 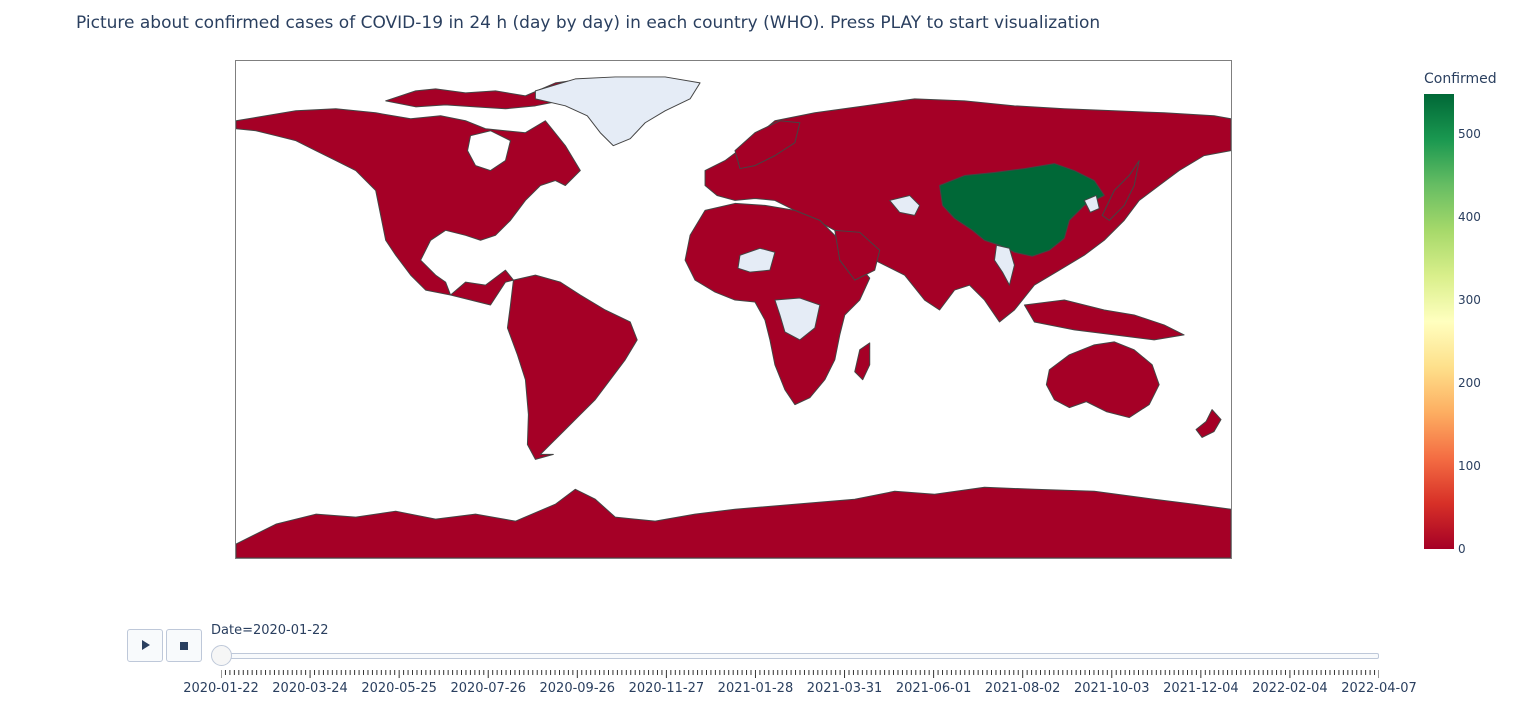 What do you see at coordinates (408, 202) in the screenshot?
I see `north-america-region` at bounding box center [408, 202].